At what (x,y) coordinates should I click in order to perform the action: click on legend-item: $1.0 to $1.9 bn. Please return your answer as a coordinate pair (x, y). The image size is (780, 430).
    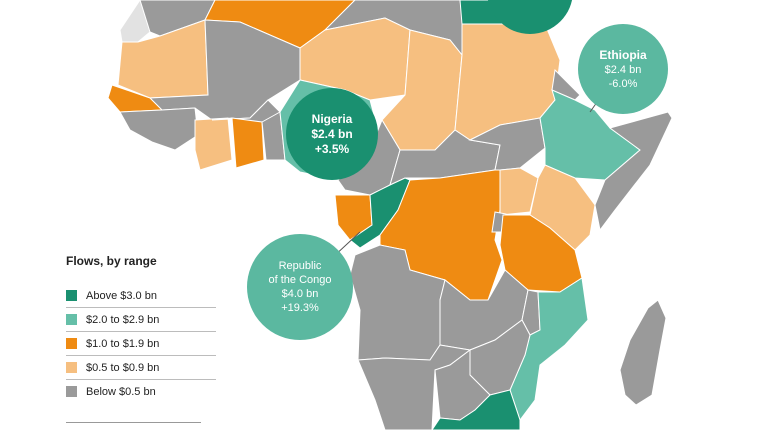
    Looking at the image, I should click on (141, 344).